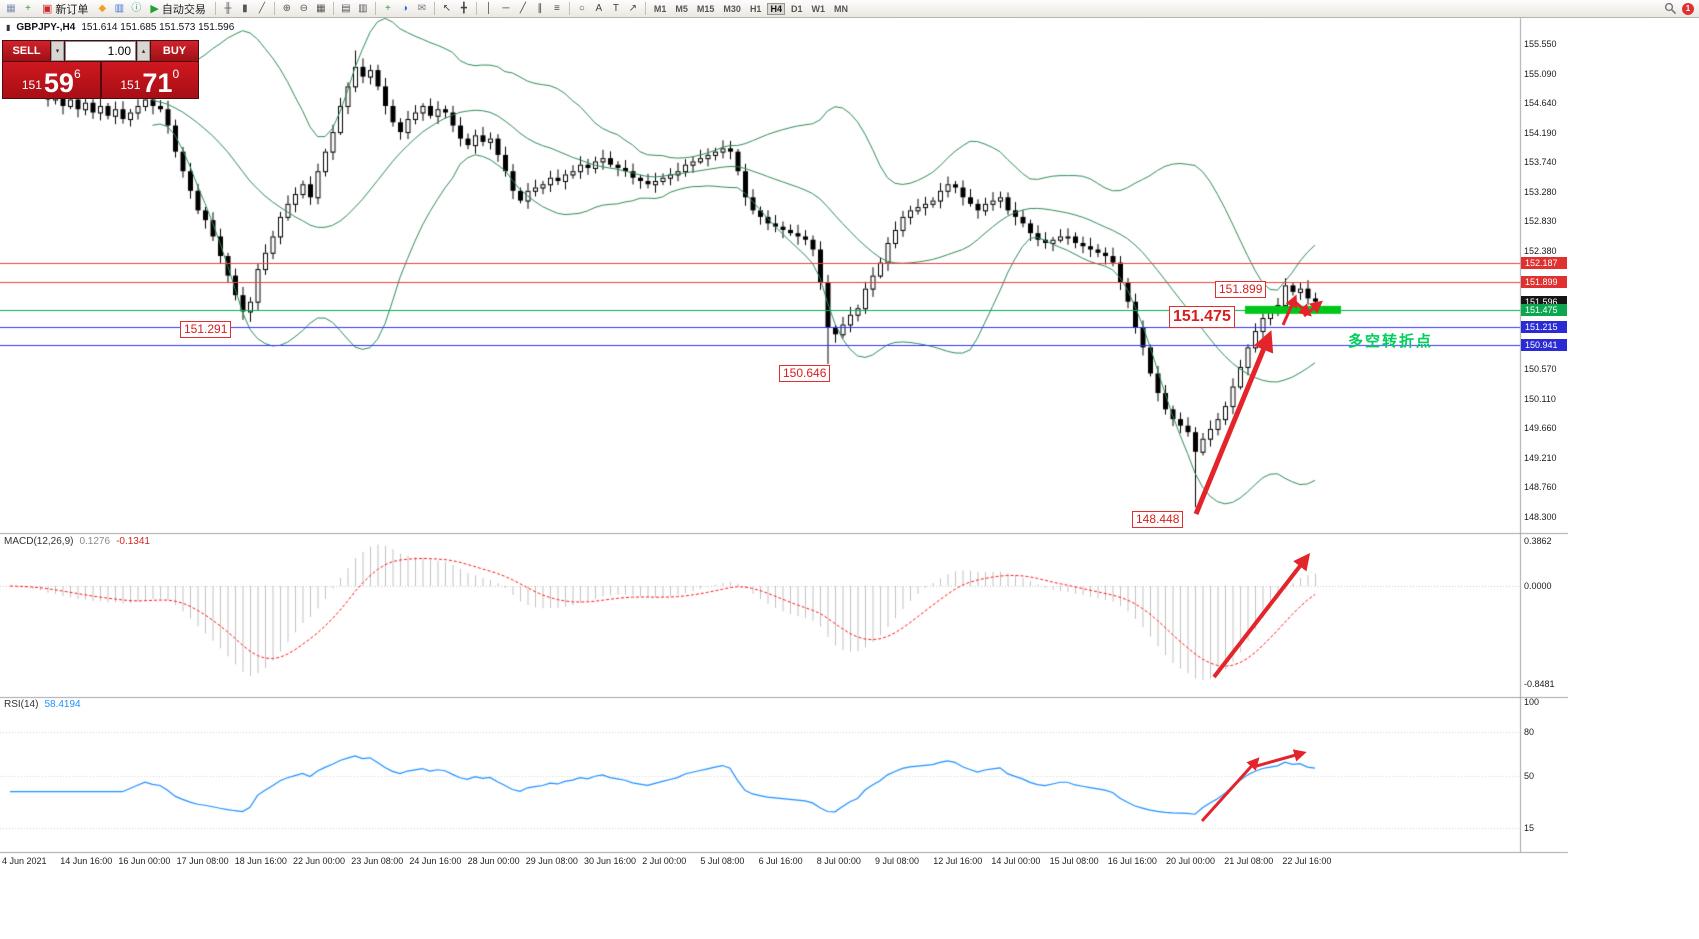 The height and width of the screenshot is (939, 1699). Describe the element at coordinates (1540, 162) in the screenshot. I see `price-scale-tick: 153.740` at that location.